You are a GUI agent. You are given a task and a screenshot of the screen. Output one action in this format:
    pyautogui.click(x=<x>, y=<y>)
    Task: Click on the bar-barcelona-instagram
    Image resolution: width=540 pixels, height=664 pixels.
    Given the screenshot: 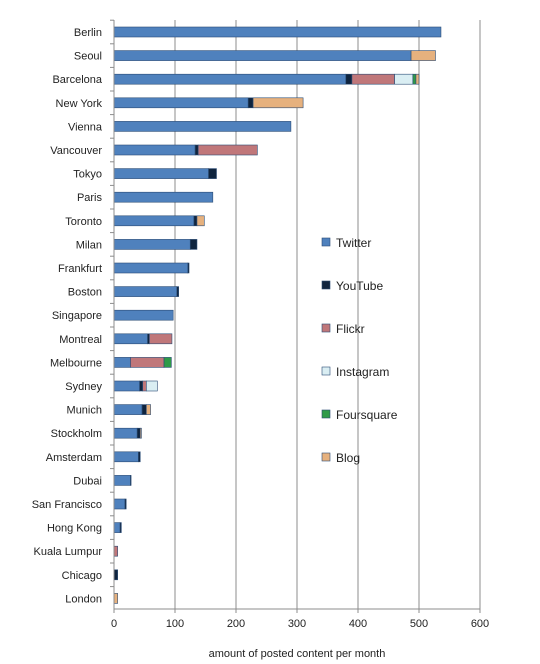 What is the action you would take?
    pyautogui.click(x=404, y=79)
    